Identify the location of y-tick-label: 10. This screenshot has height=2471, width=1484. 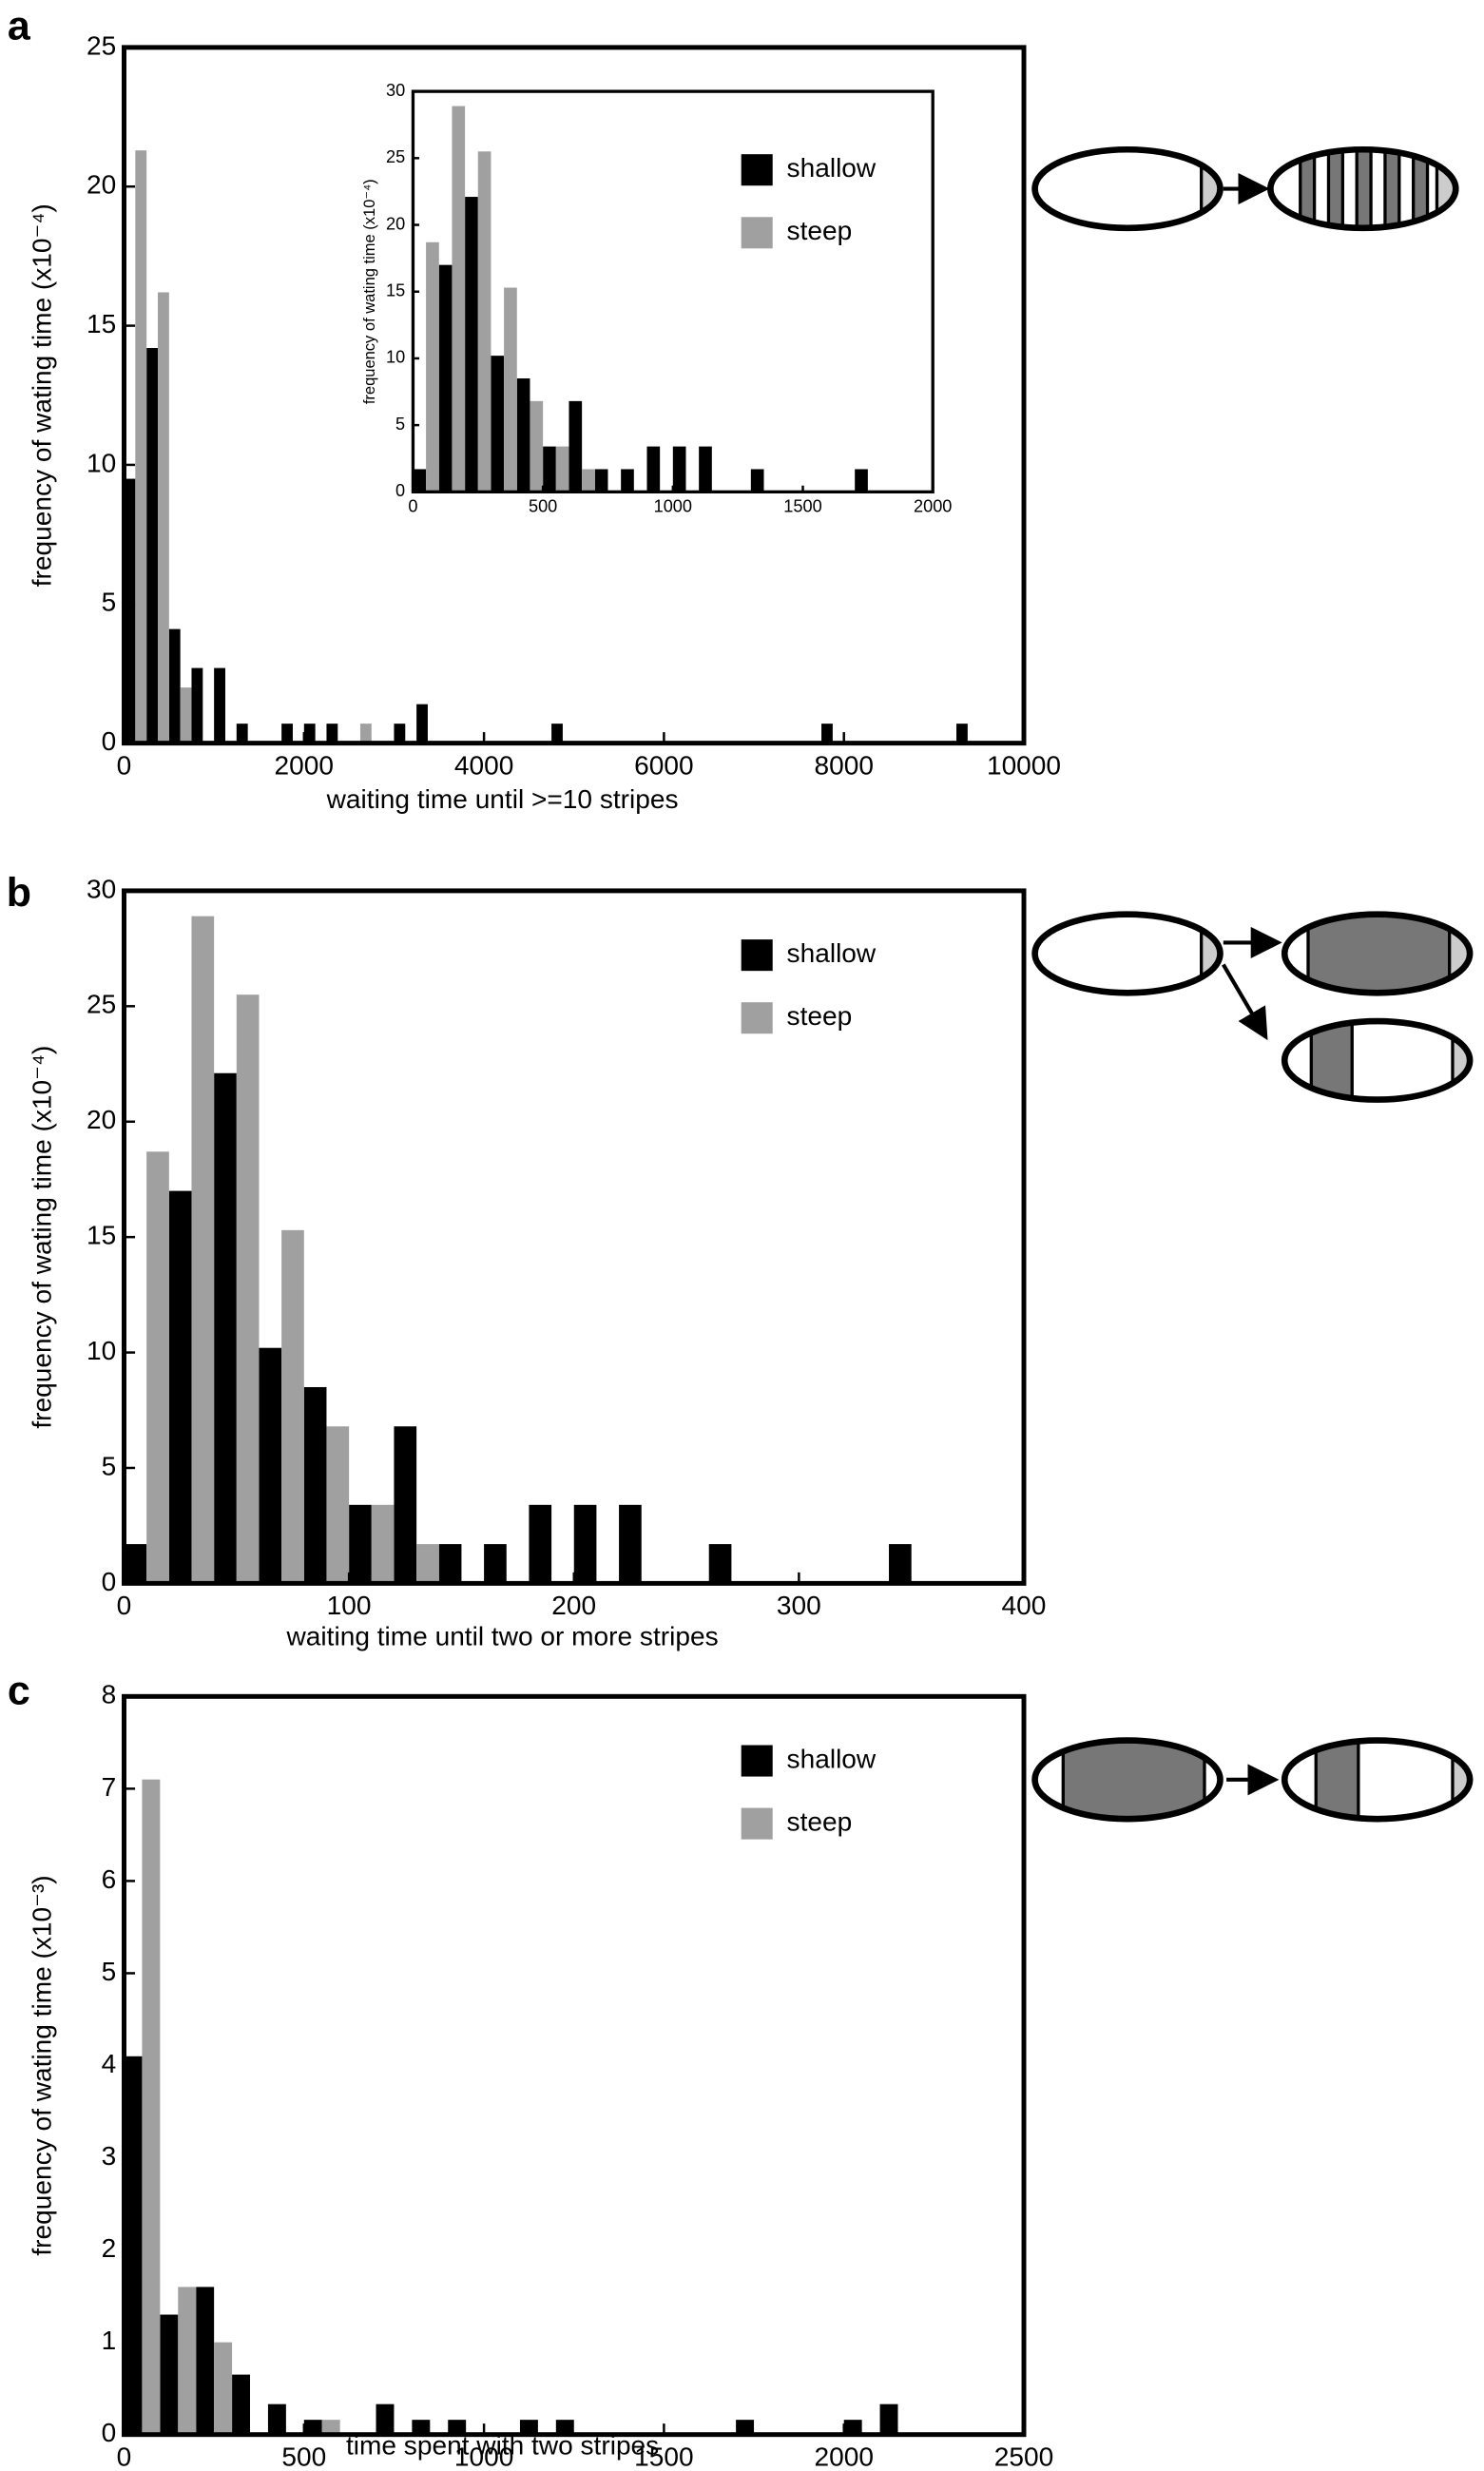
(101, 1350).